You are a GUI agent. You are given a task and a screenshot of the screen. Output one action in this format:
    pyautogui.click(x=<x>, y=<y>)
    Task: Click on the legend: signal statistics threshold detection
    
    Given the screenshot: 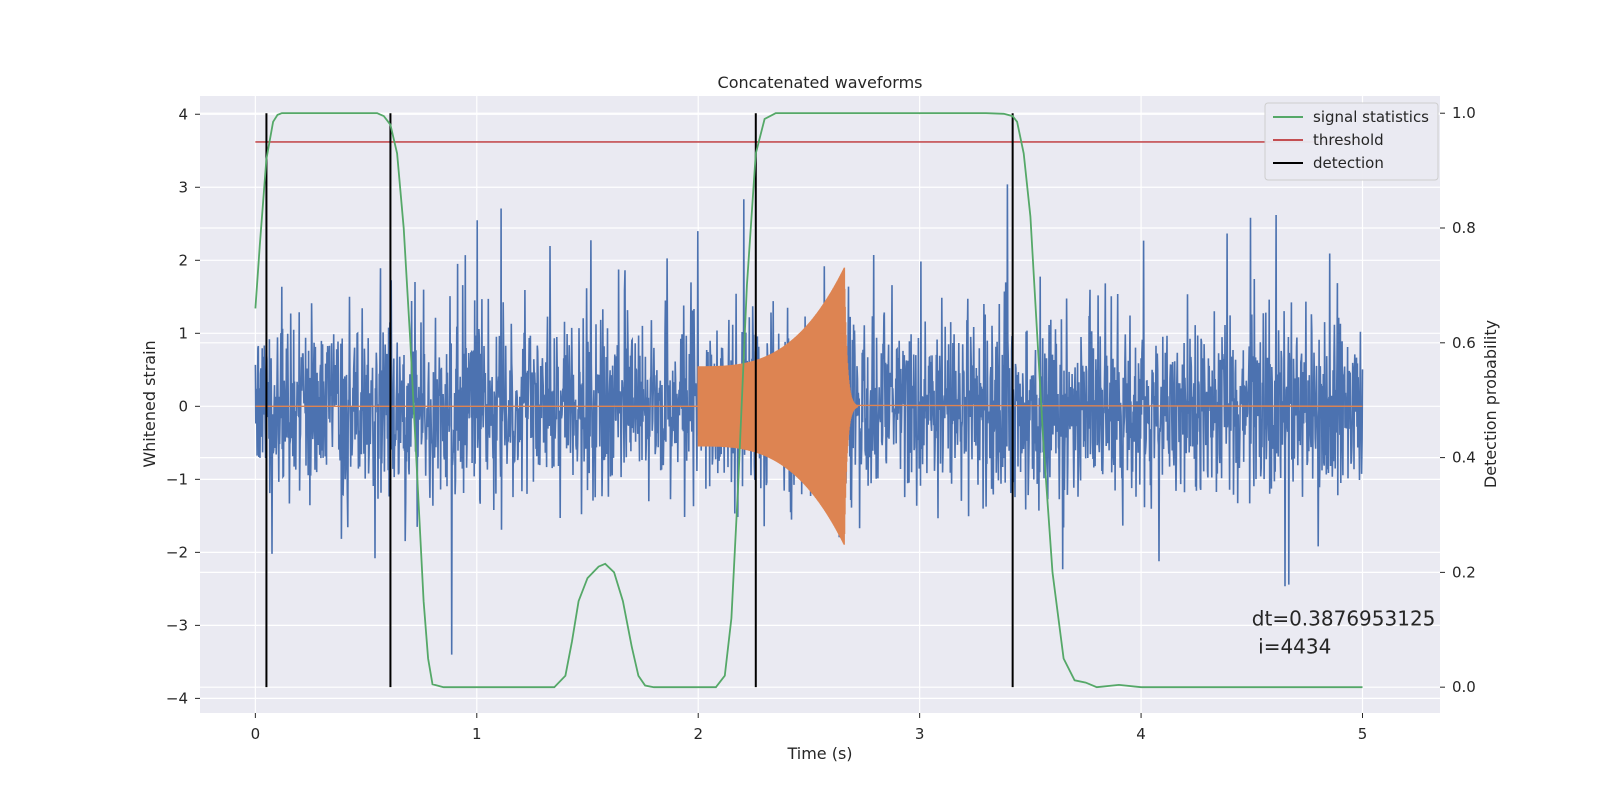 What is the action you would take?
    pyautogui.click(x=1351, y=141)
    